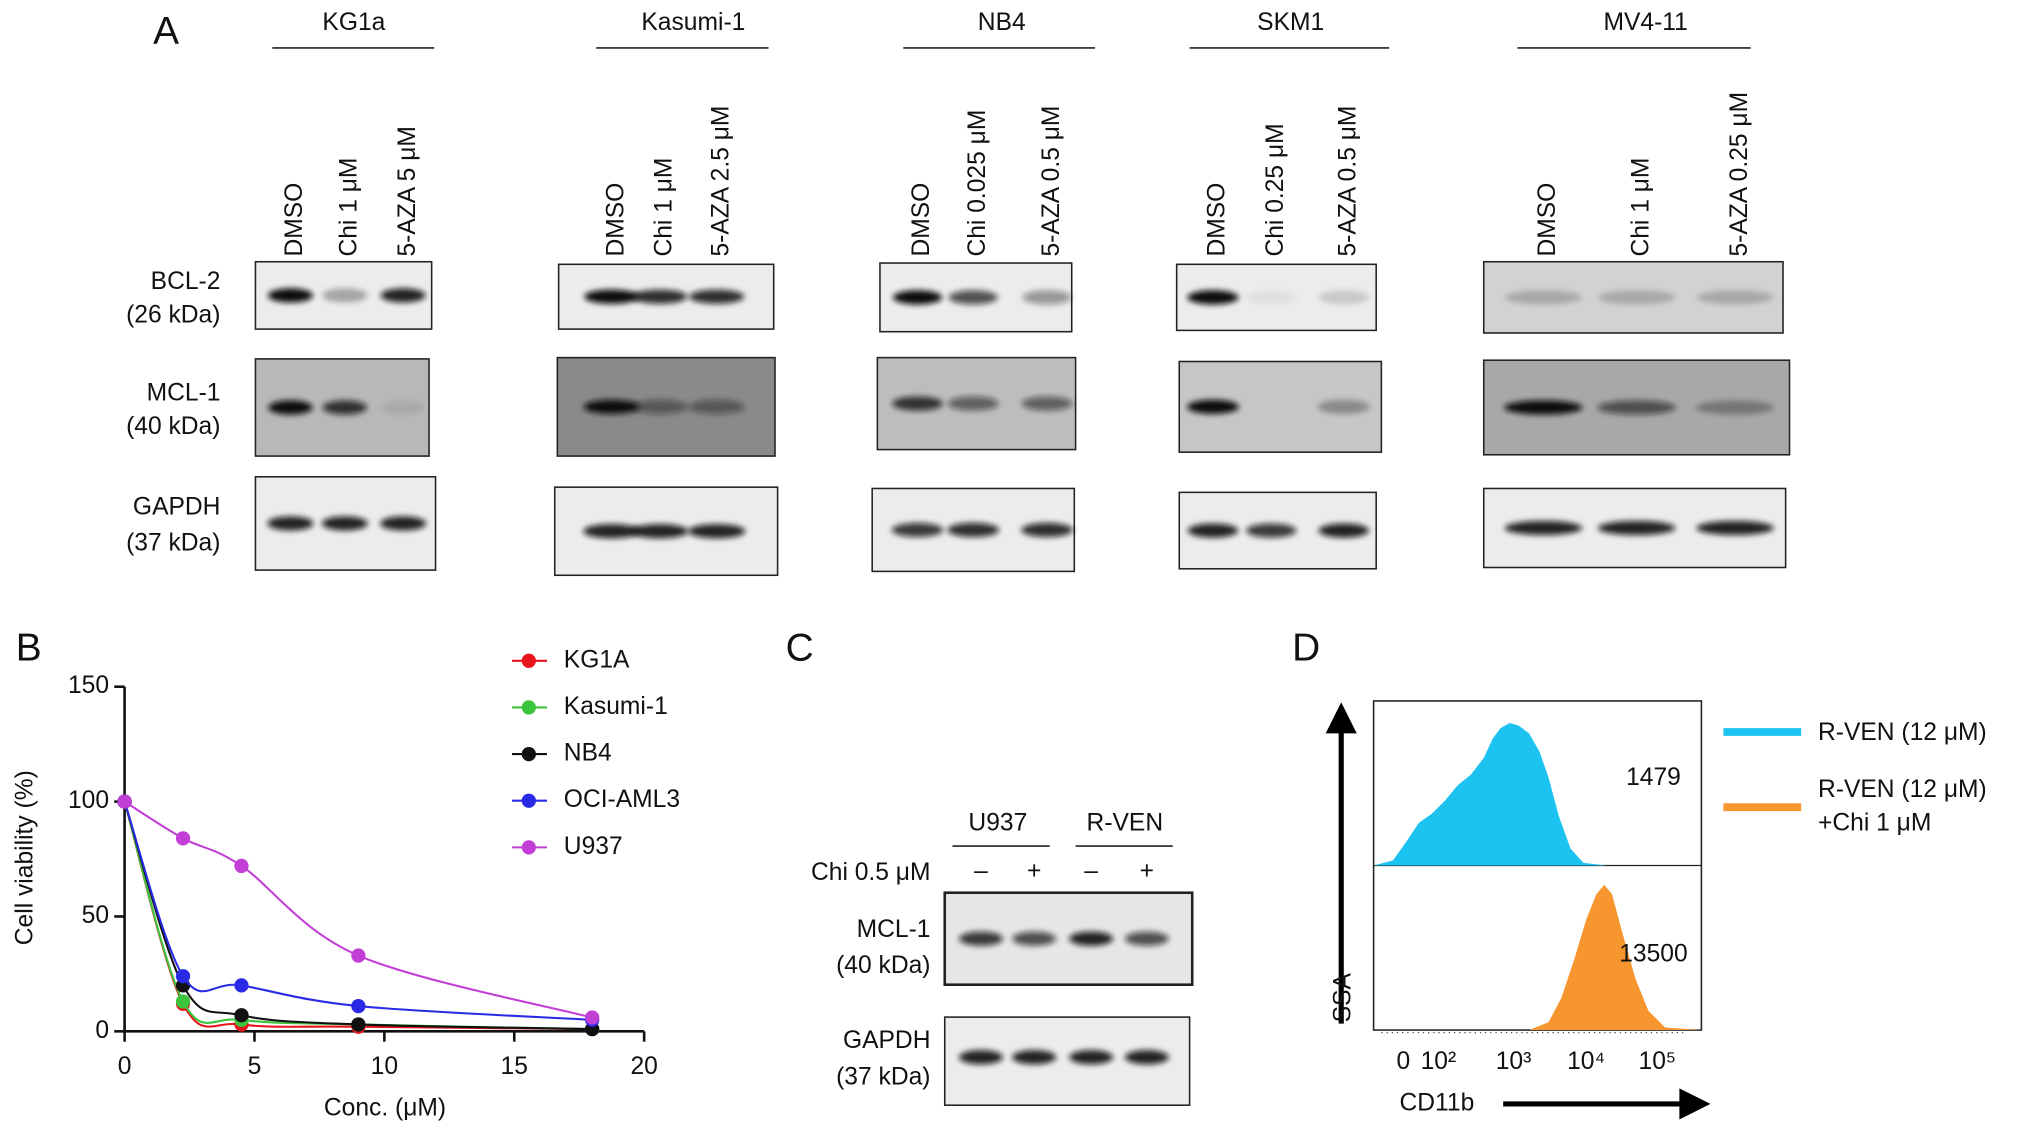 This screenshot has width=2032, height=1135. Describe the element at coordinates (800, 648) in the screenshot. I see `panel-label: C` at that location.